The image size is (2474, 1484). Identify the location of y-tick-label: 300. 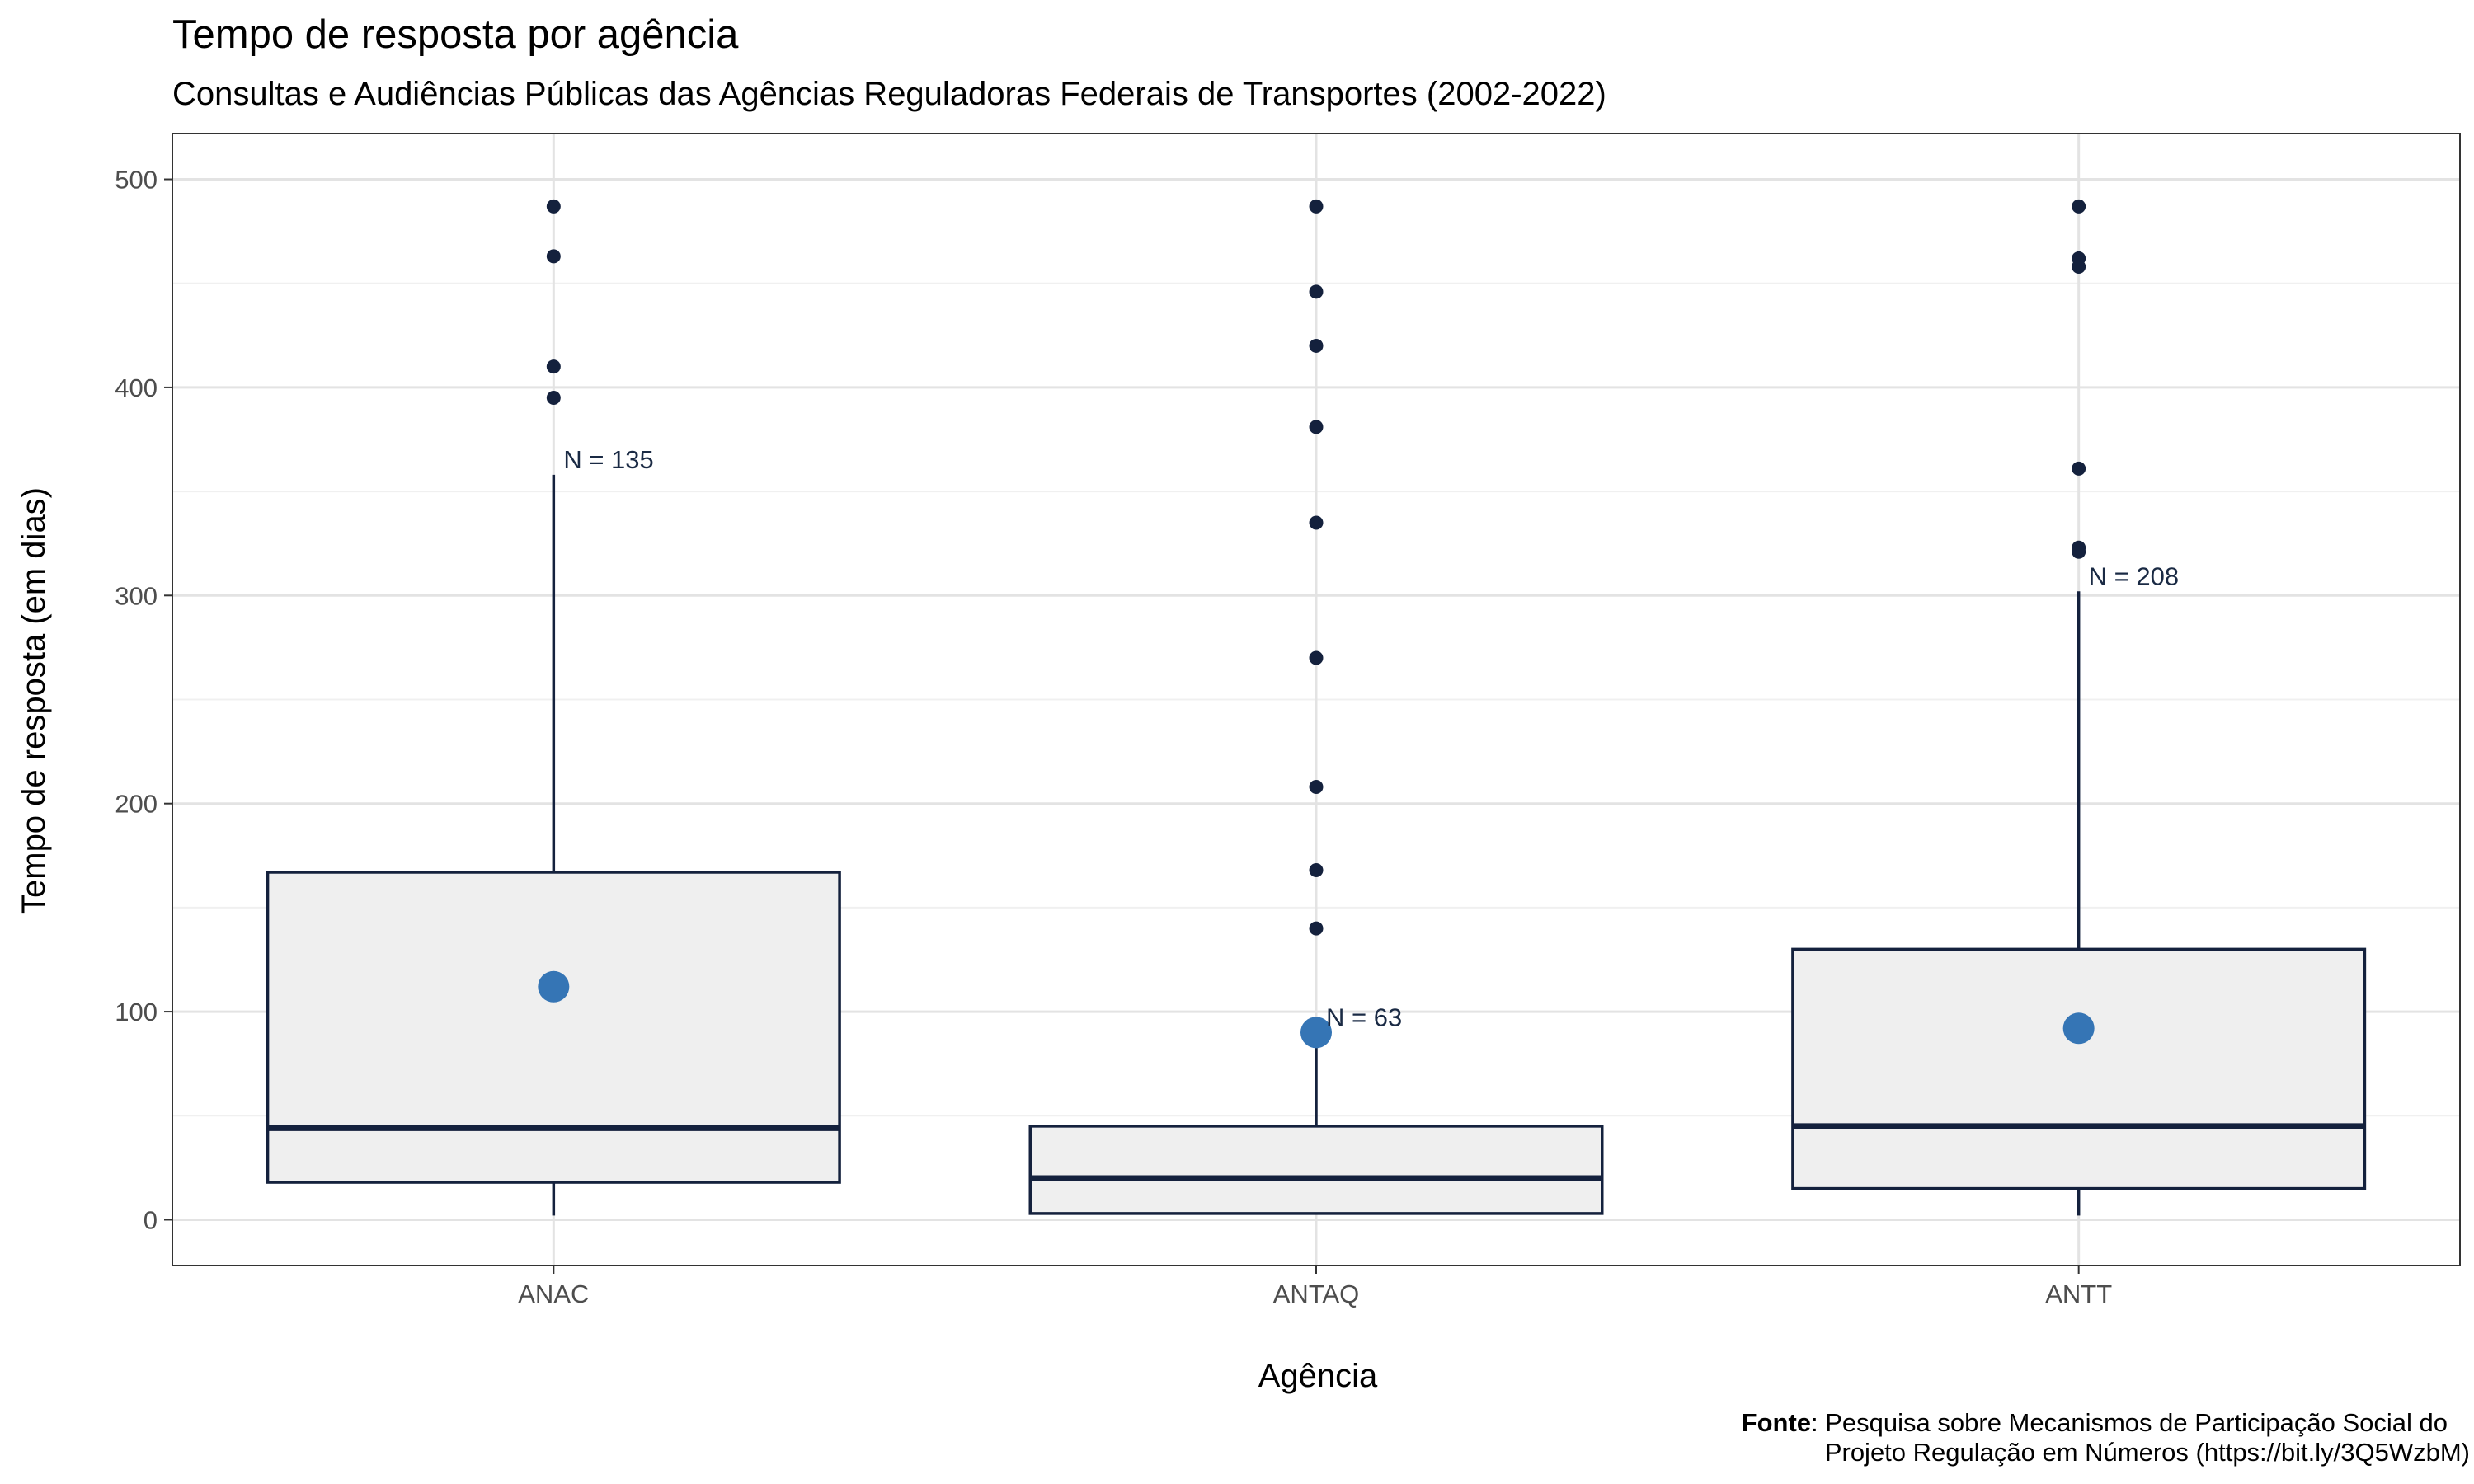
(136, 595).